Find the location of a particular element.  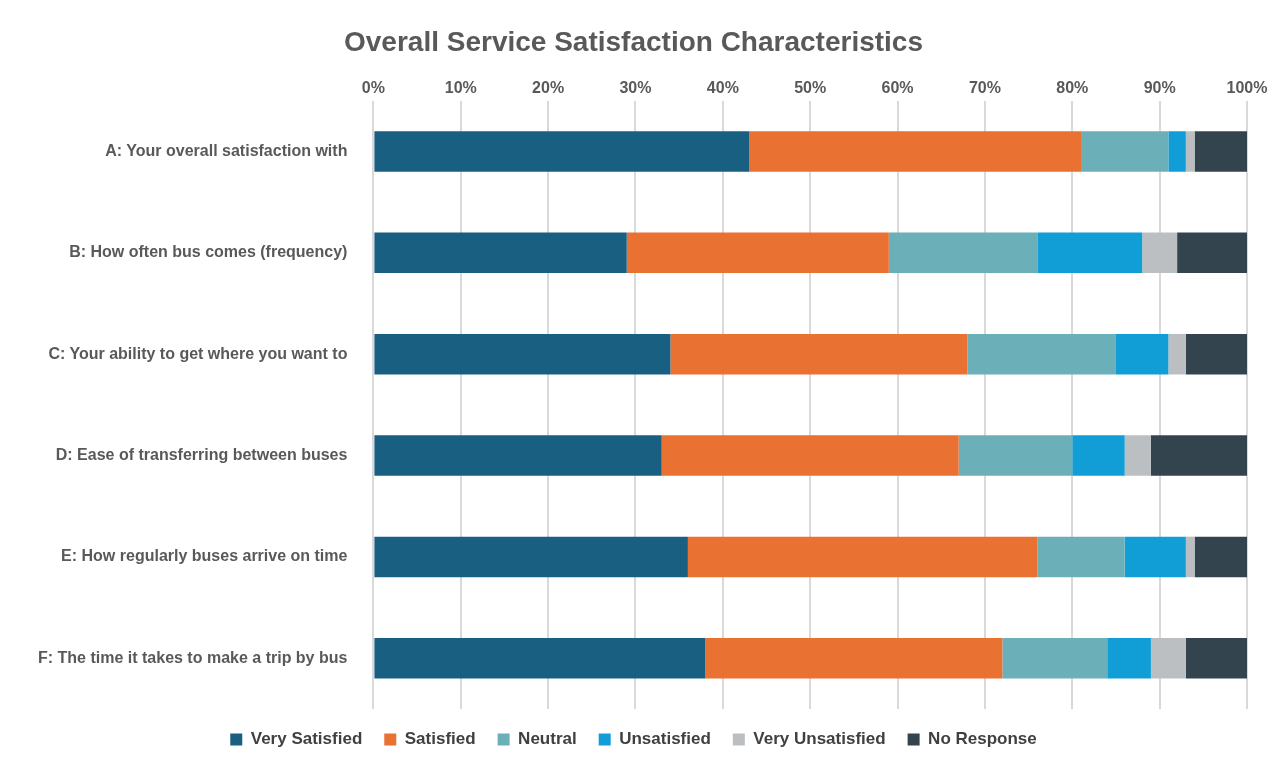

y-tick-label: E: How regularly buses arrive on time is located at coordinates (204, 556).